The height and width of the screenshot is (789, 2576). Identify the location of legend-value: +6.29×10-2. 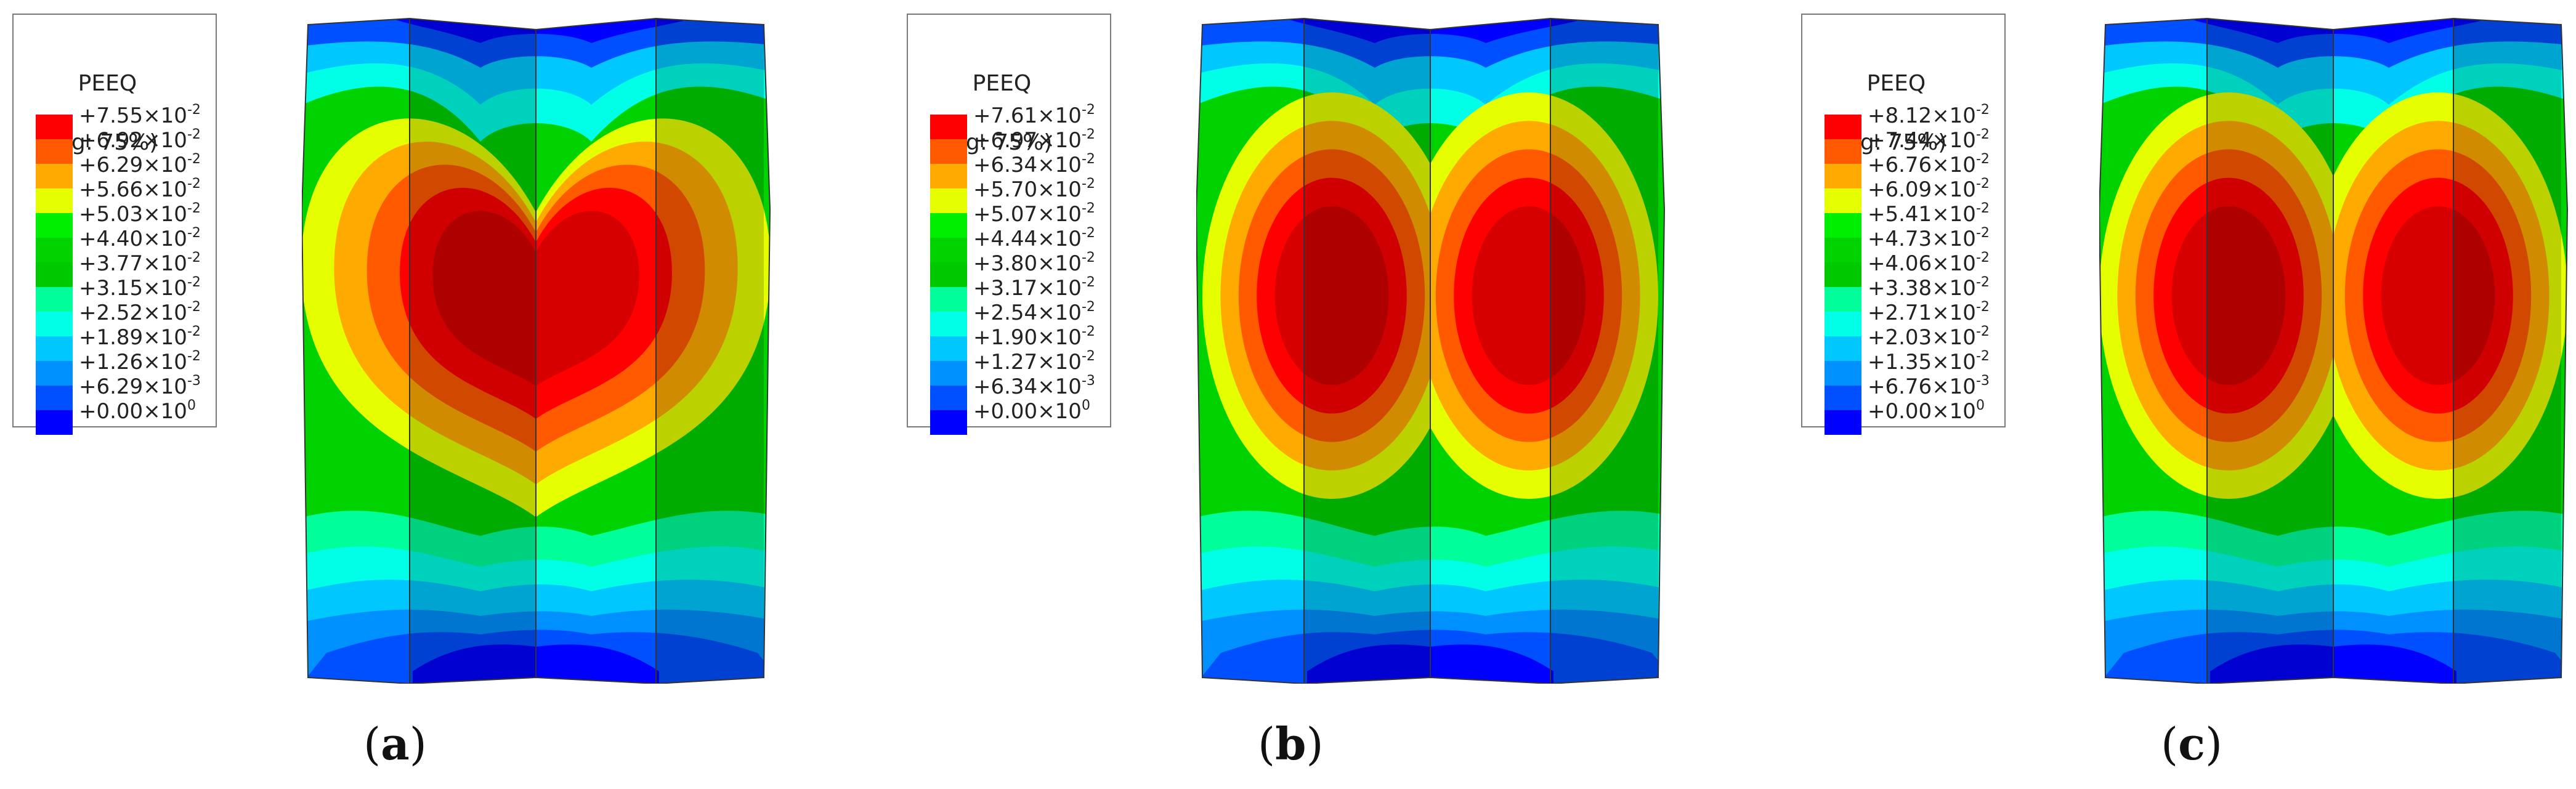
(140, 165).